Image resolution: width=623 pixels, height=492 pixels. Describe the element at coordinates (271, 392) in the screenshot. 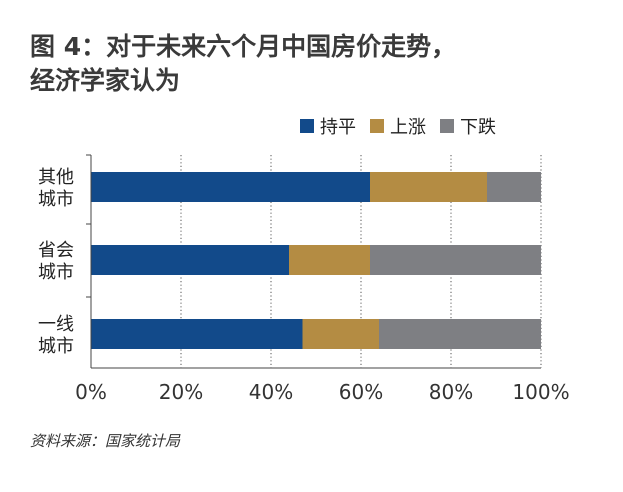

I see `x-tick-label-2: 40%` at that location.